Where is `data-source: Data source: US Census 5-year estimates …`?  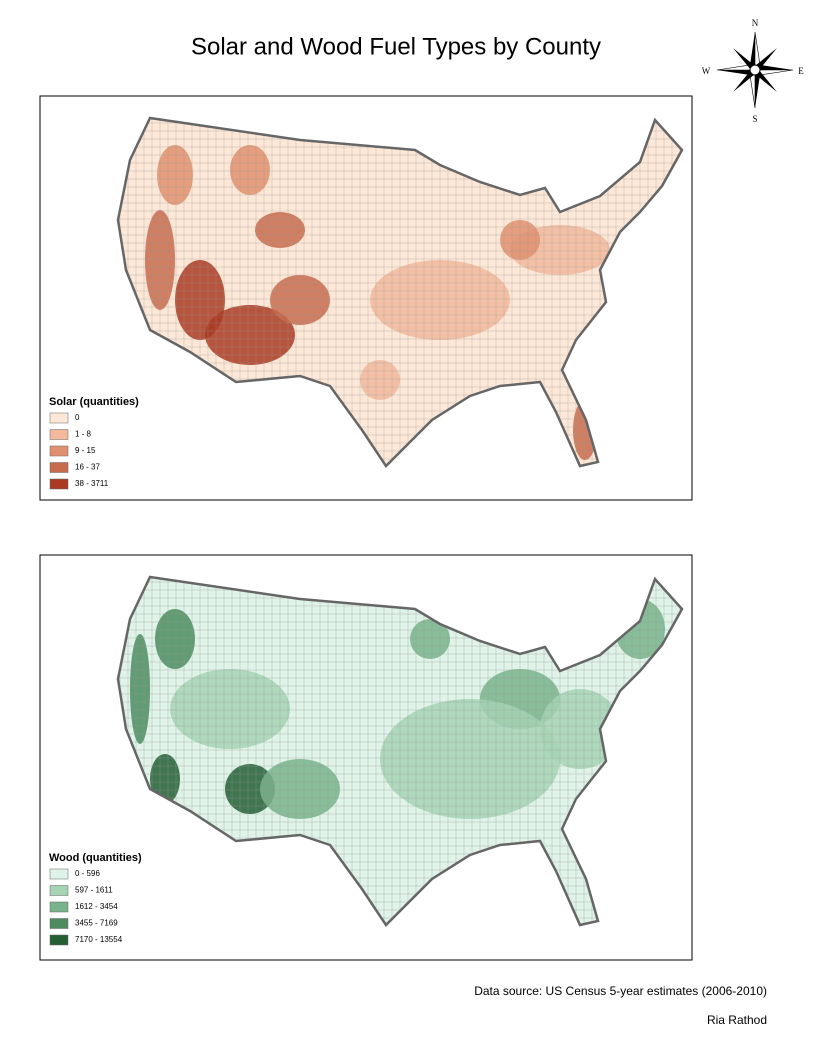
data-source: Data source: US Census 5-year estimates … is located at coordinates (620, 991).